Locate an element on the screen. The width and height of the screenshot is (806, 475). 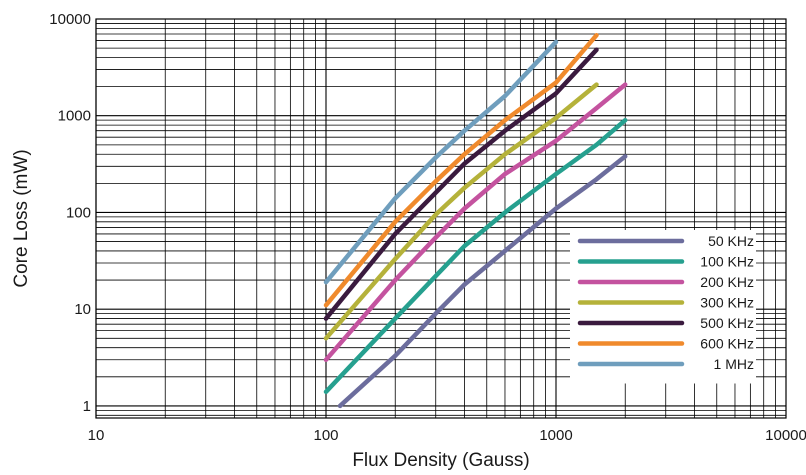
x-tick-label: 10000 is located at coordinates (785, 435).